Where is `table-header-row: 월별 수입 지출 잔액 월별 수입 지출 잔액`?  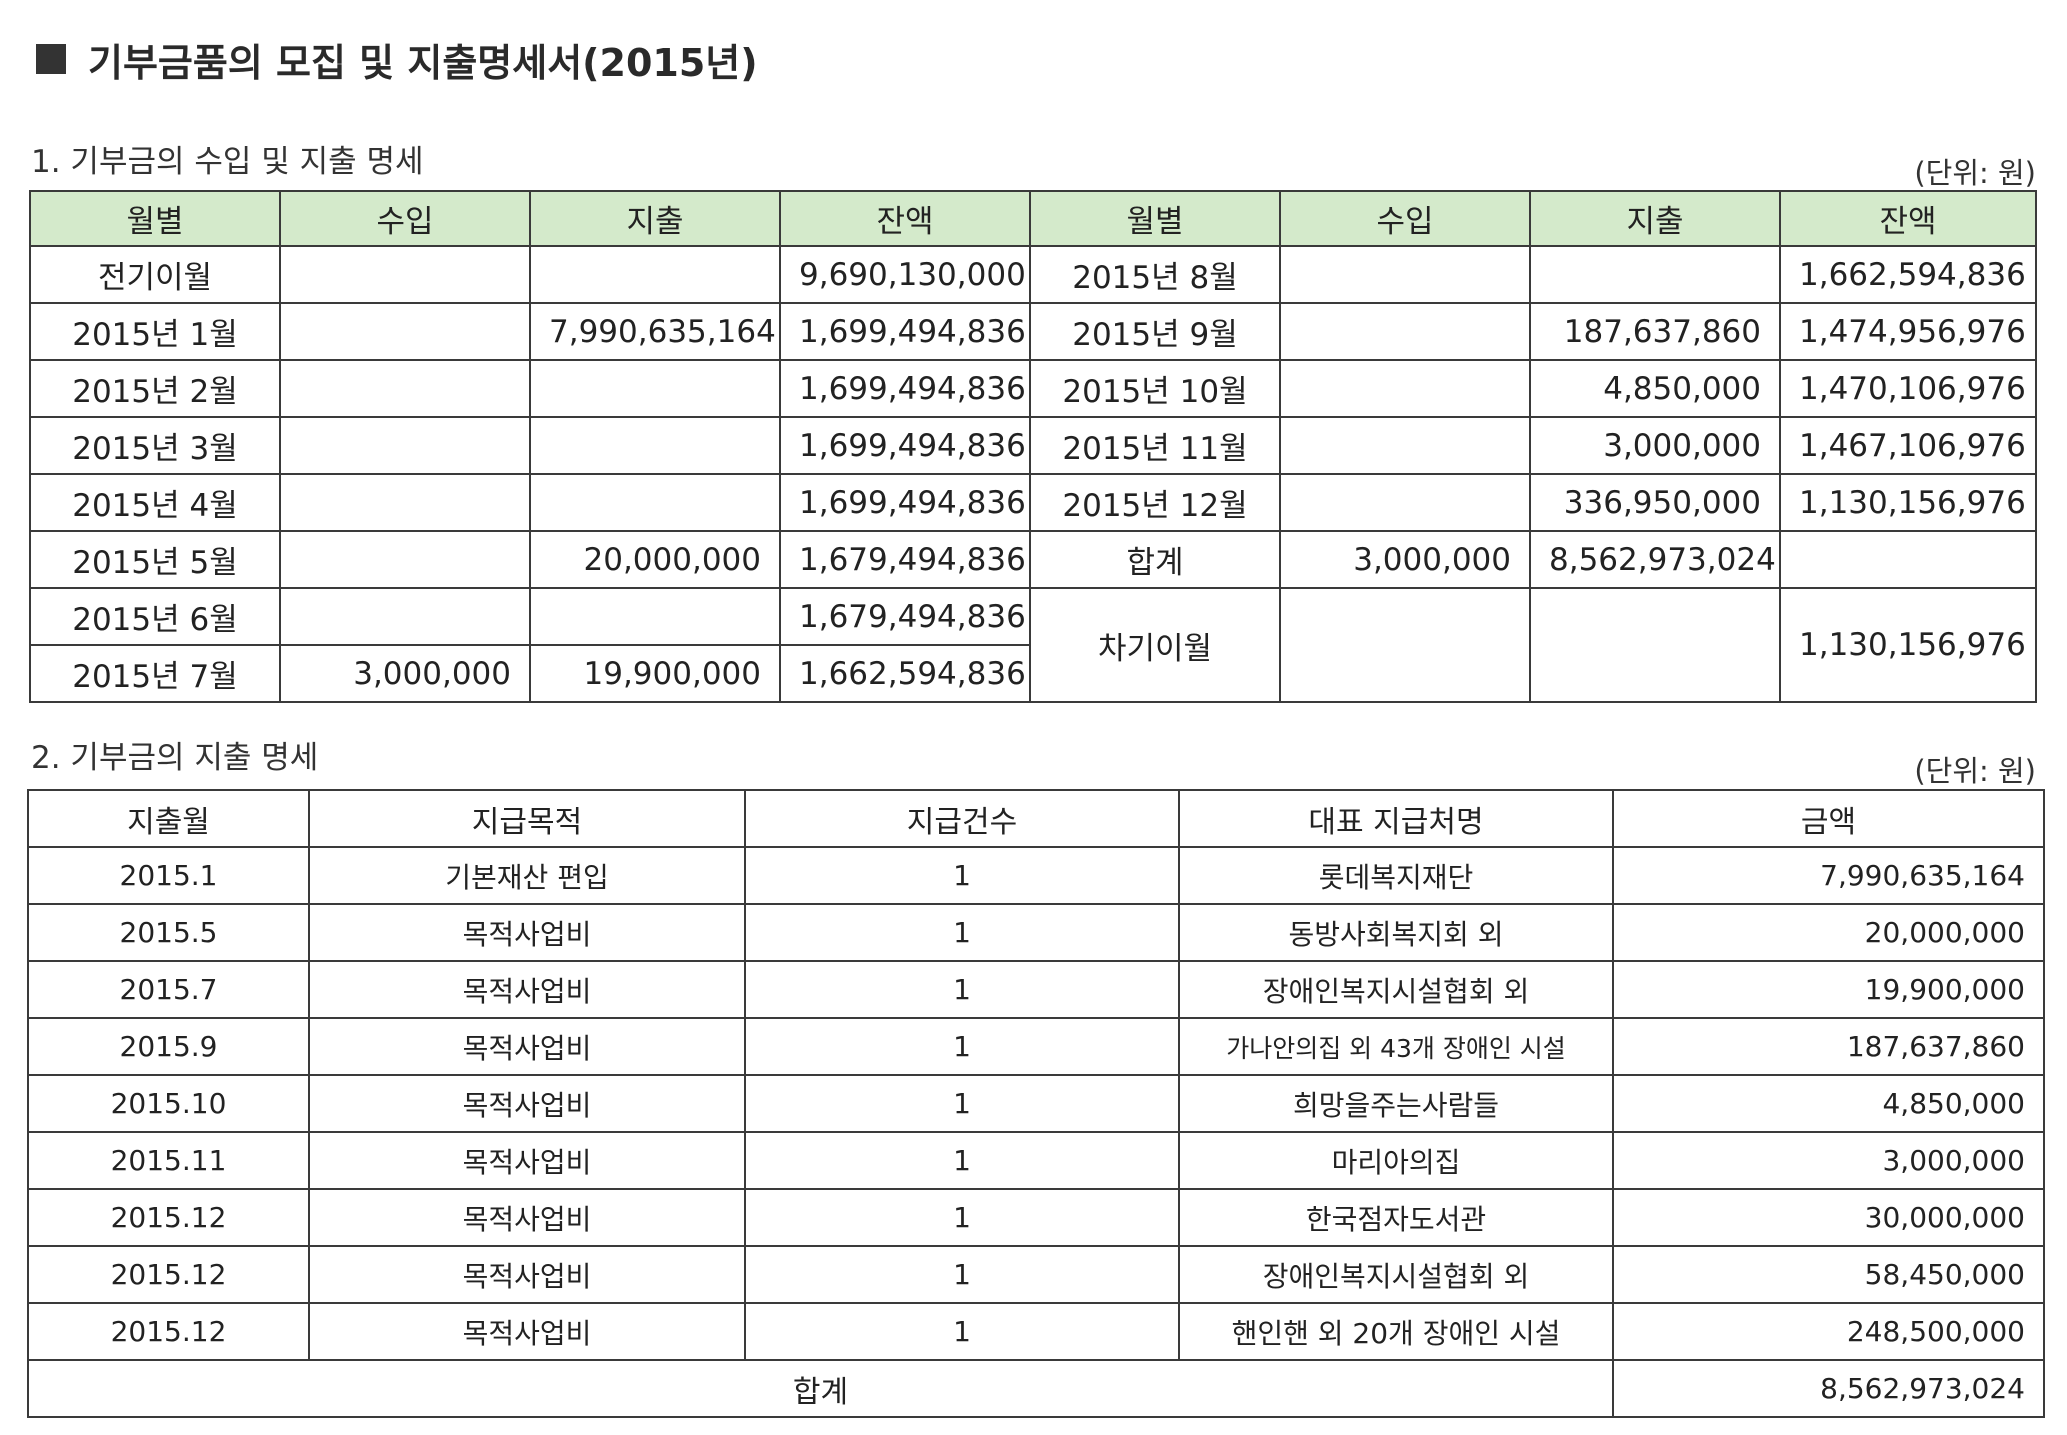
table-header-row: 월별 수입 지출 잔액 월별 수입 지출 잔액 is located at coordinates (1033, 218).